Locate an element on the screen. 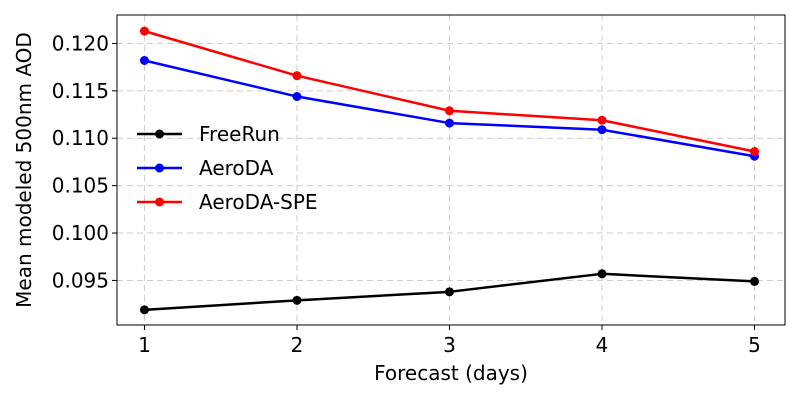 The height and width of the screenshot is (400, 800). y-tick-label: 0.105 is located at coordinates (80, 186).